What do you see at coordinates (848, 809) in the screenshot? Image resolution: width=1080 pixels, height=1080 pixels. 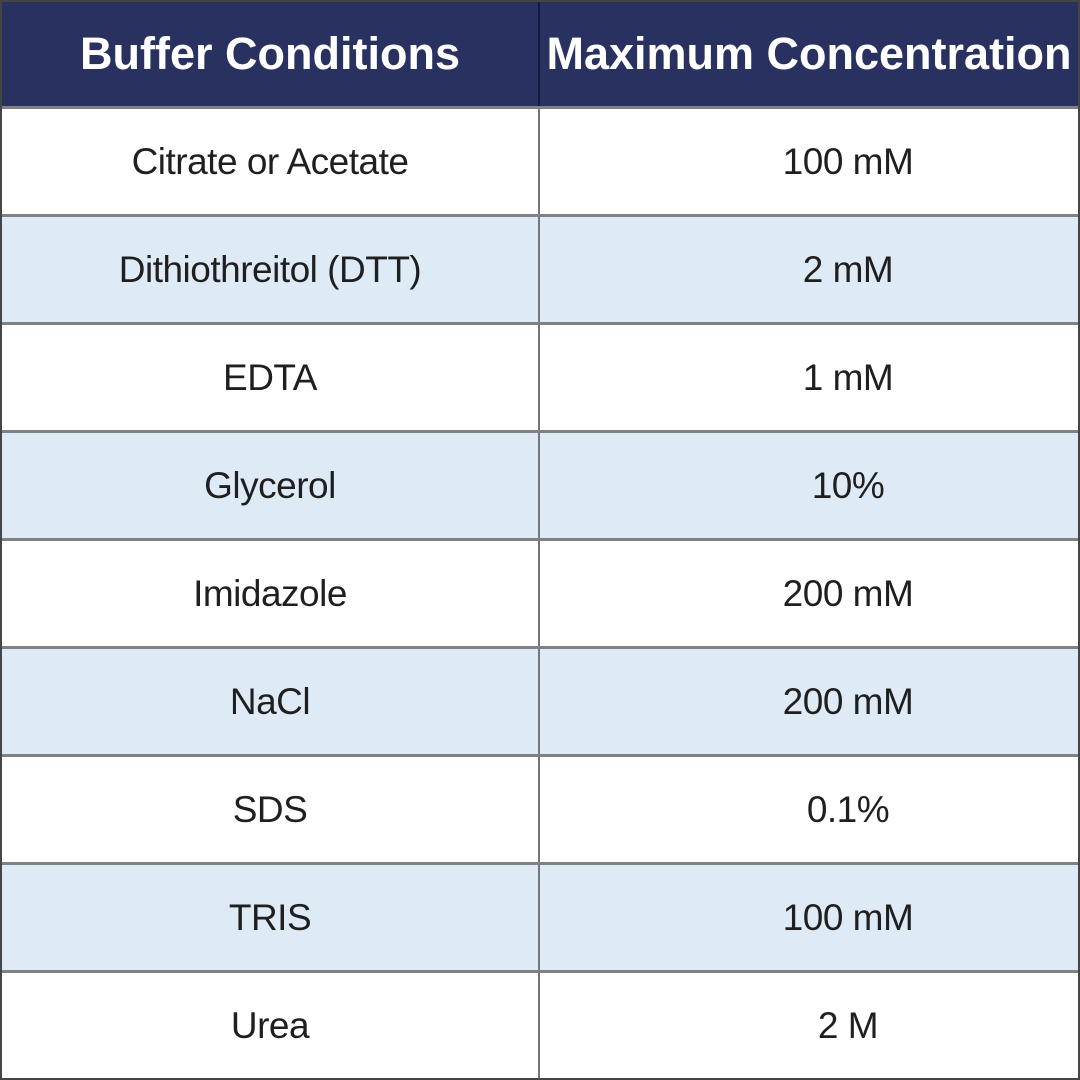 I see `max-concentration-cell: 0.1%` at bounding box center [848, 809].